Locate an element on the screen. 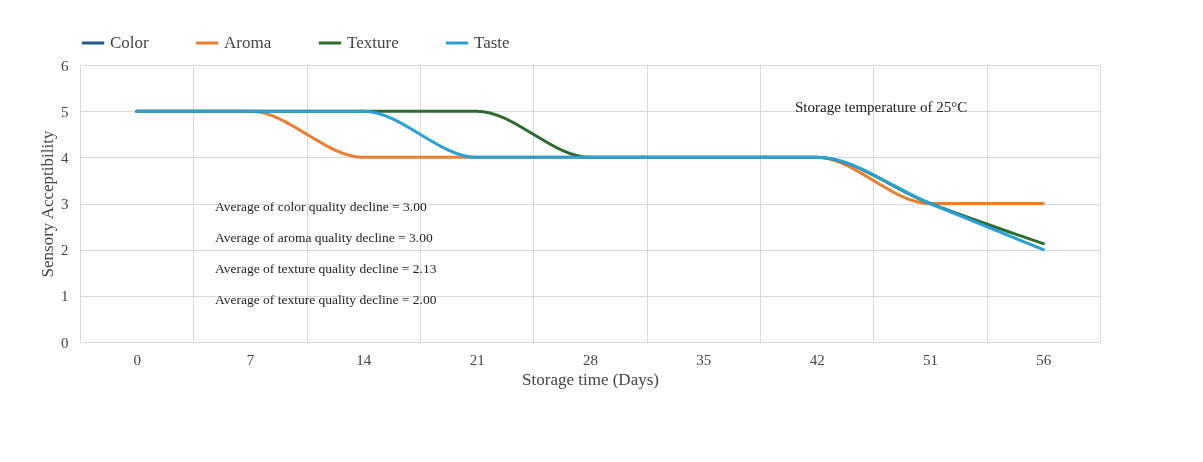 This screenshot has width=1203, height=462. y-tick-label: 4 is located at coordinates (65, 157).